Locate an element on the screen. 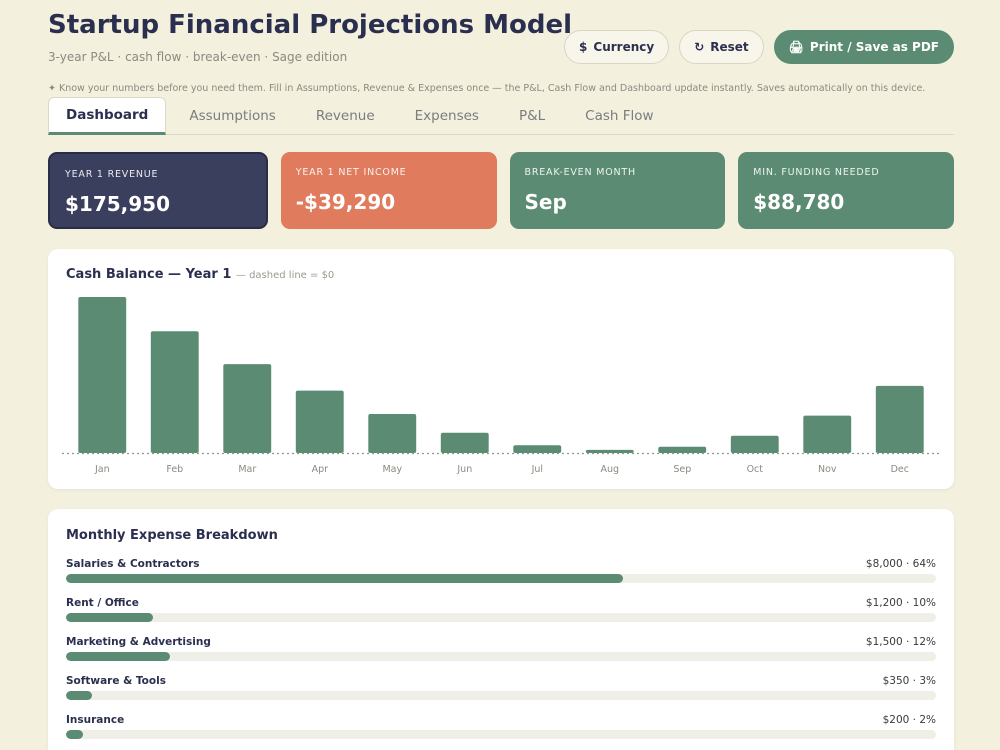 This screenshot has width=1000, height=750. bar-apr is located at coordinates (319, 421).